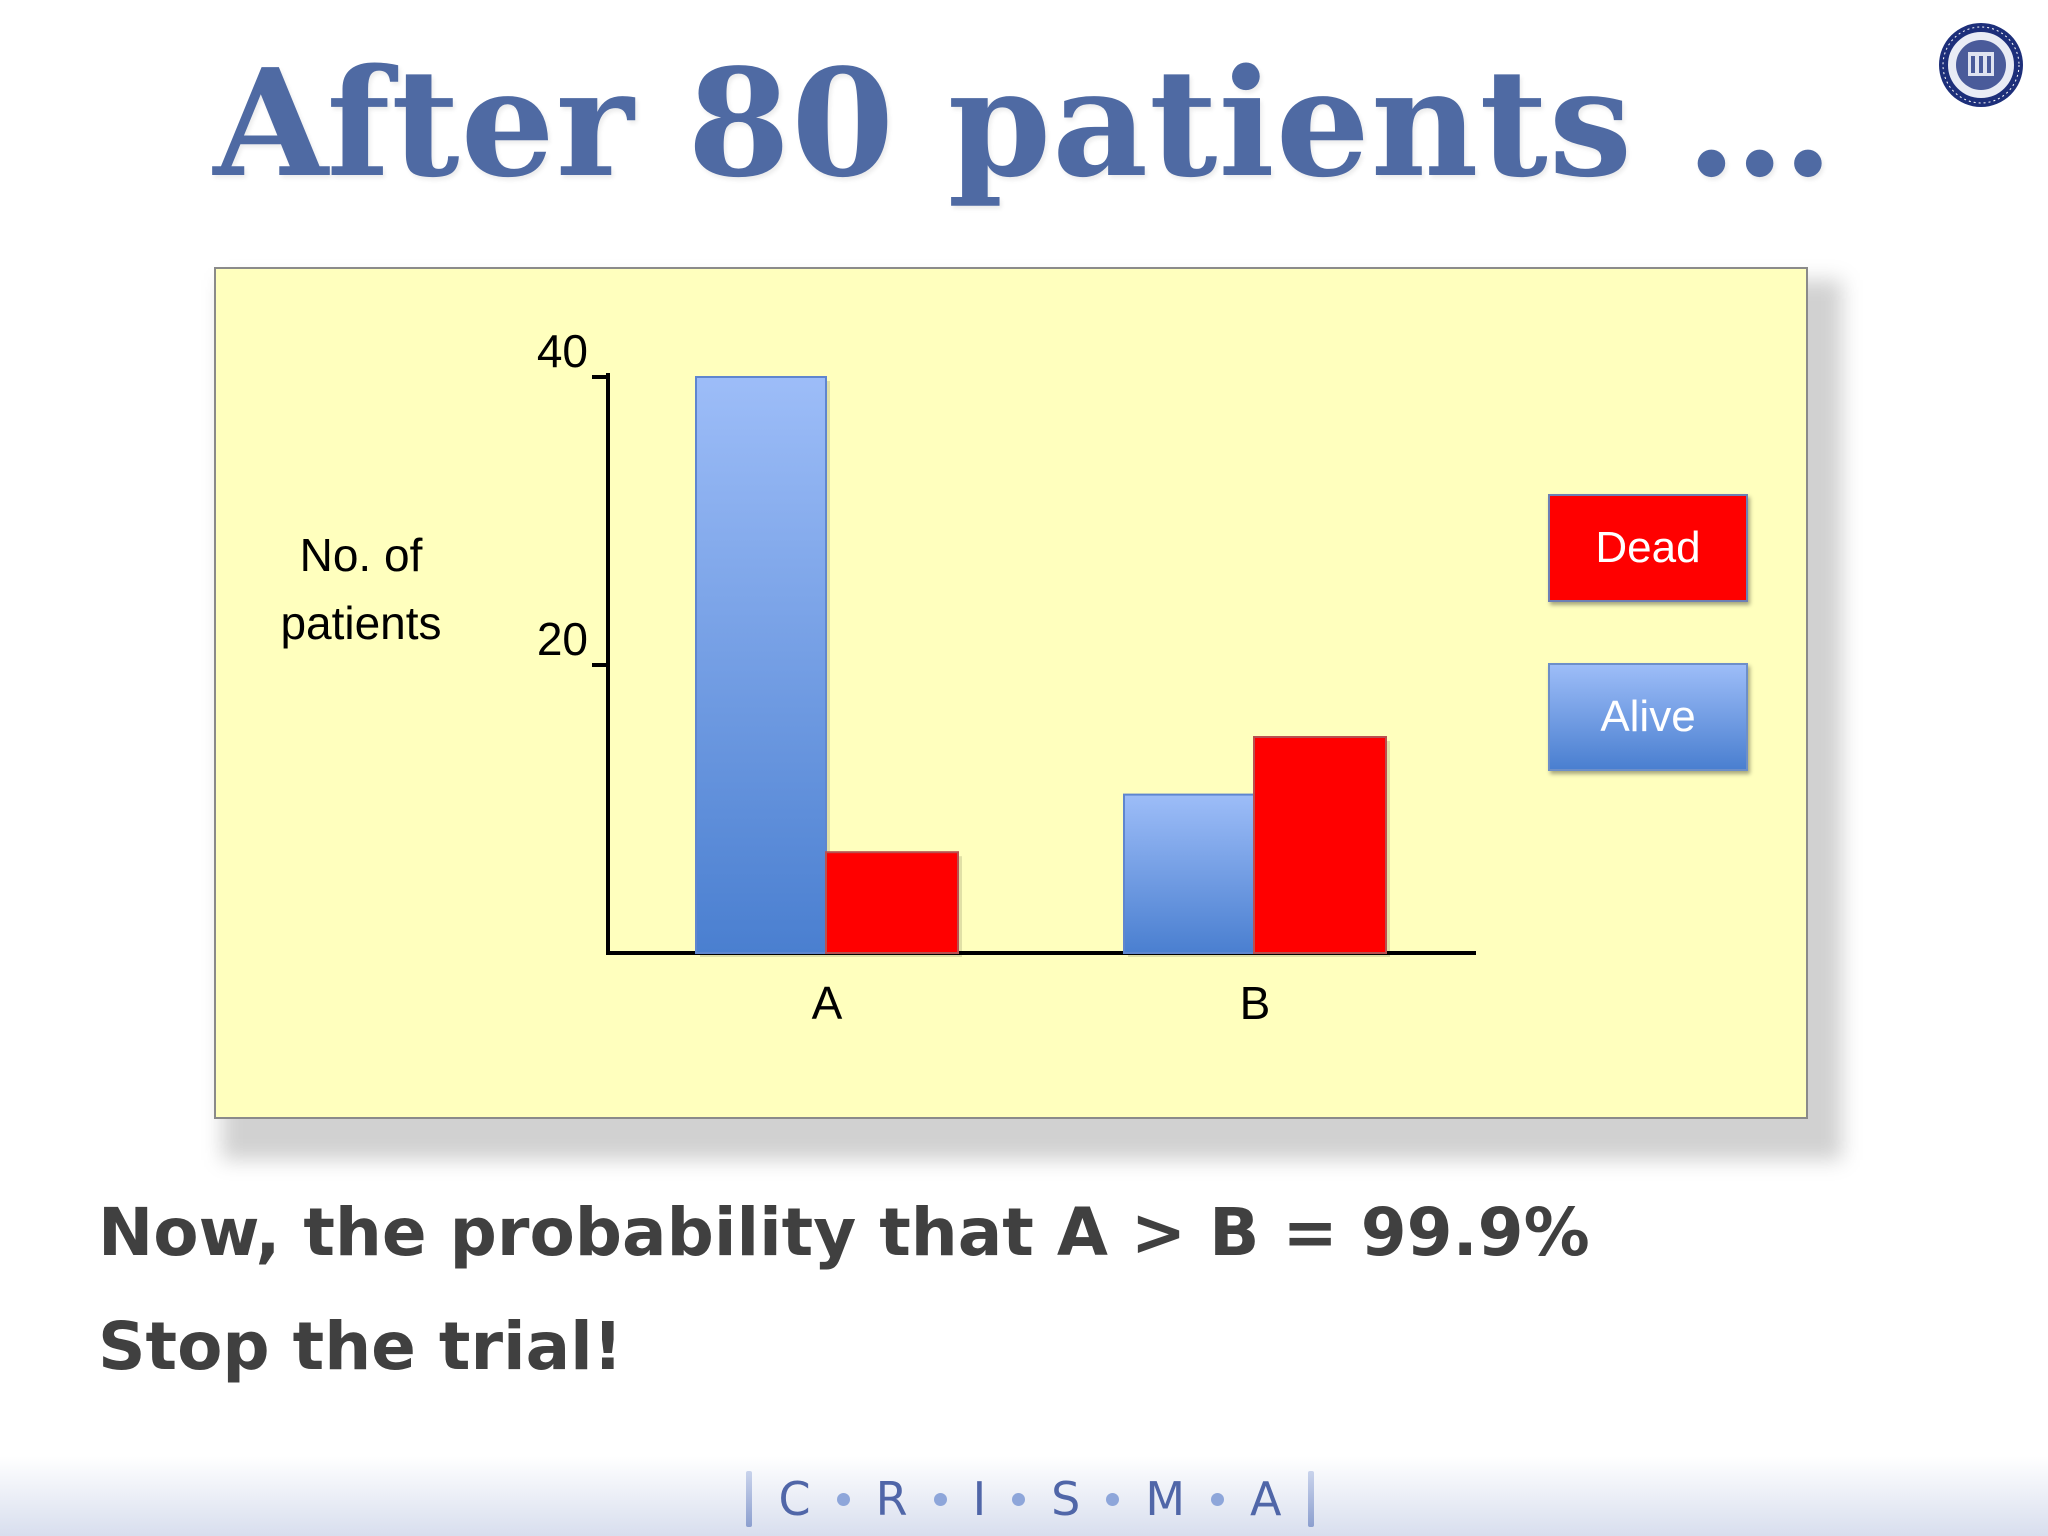 Image resolution: width=2048 pixels, height=1536 pixels. Describe the element at coordinates (1255, 1003) in the screenshot. I see `x-category-label: B` at that location.